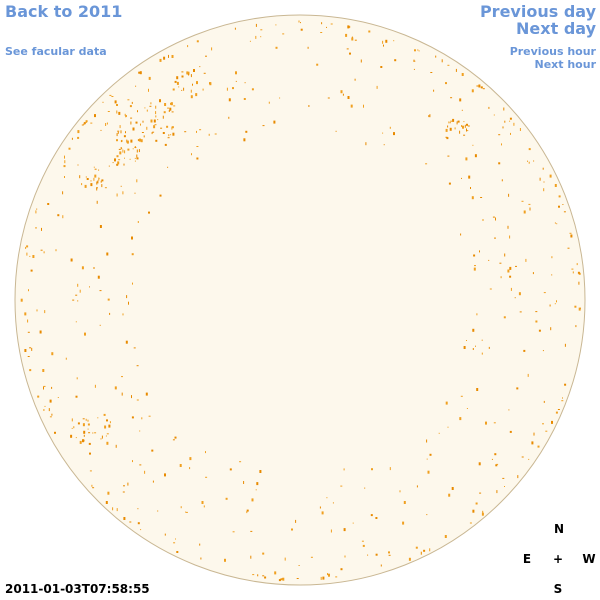 The height and width of the screenshot is (600, 600). I want to click on previous-day-link: Previous day, so click(537, 11).